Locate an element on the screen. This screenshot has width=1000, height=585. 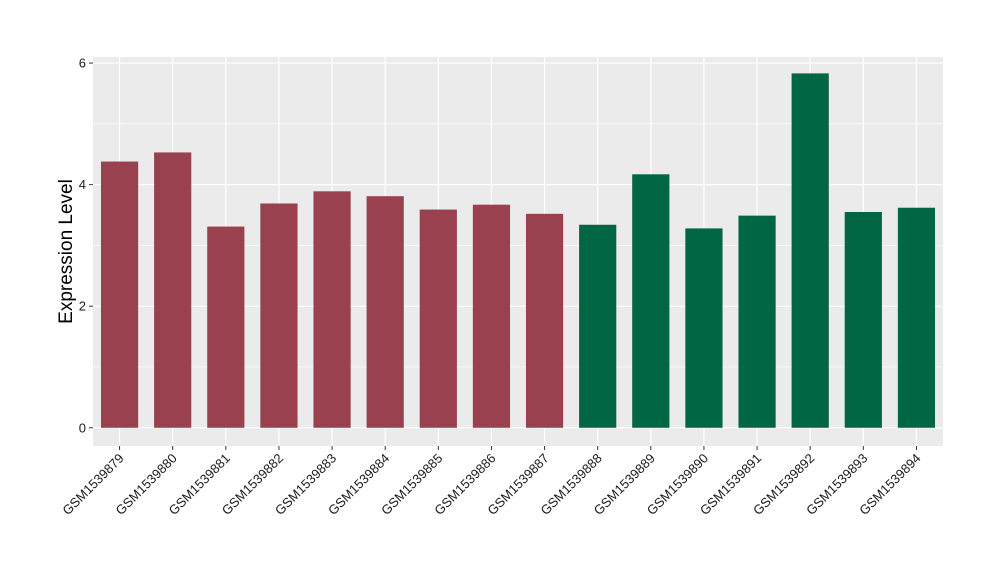
y-tick-label: 2 is located at coordinates (82, 306).